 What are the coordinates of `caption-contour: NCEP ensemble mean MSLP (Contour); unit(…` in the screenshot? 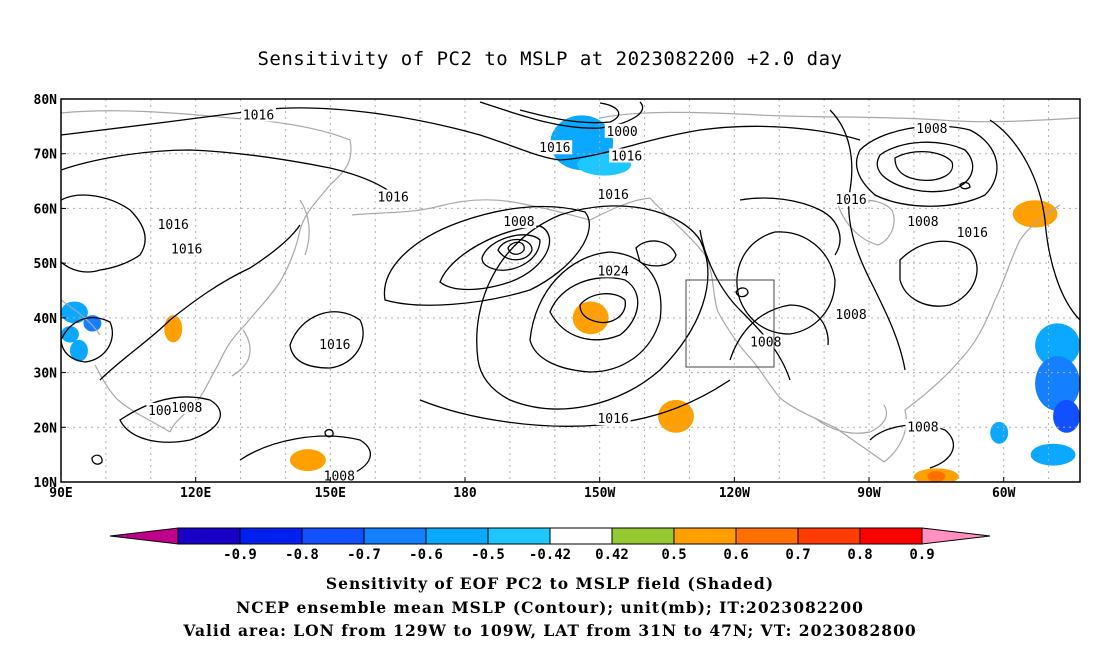 It's located at (550, 607).